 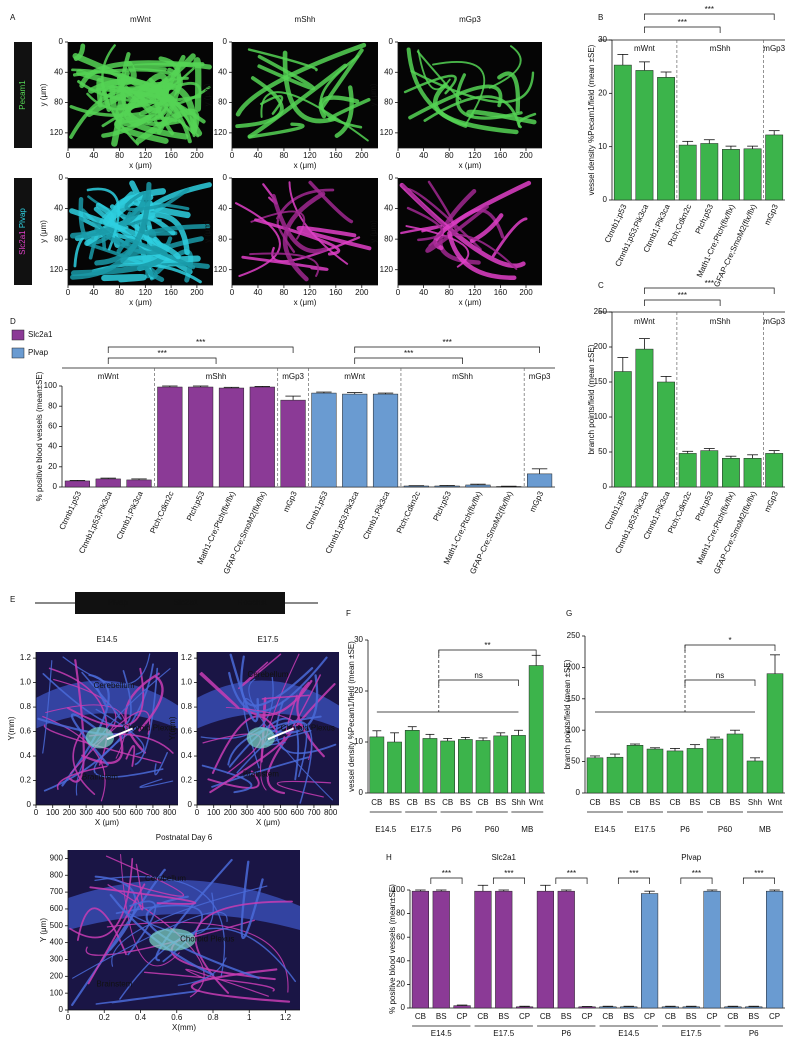 I want to click on image-texture, so click(x=303, y=231).